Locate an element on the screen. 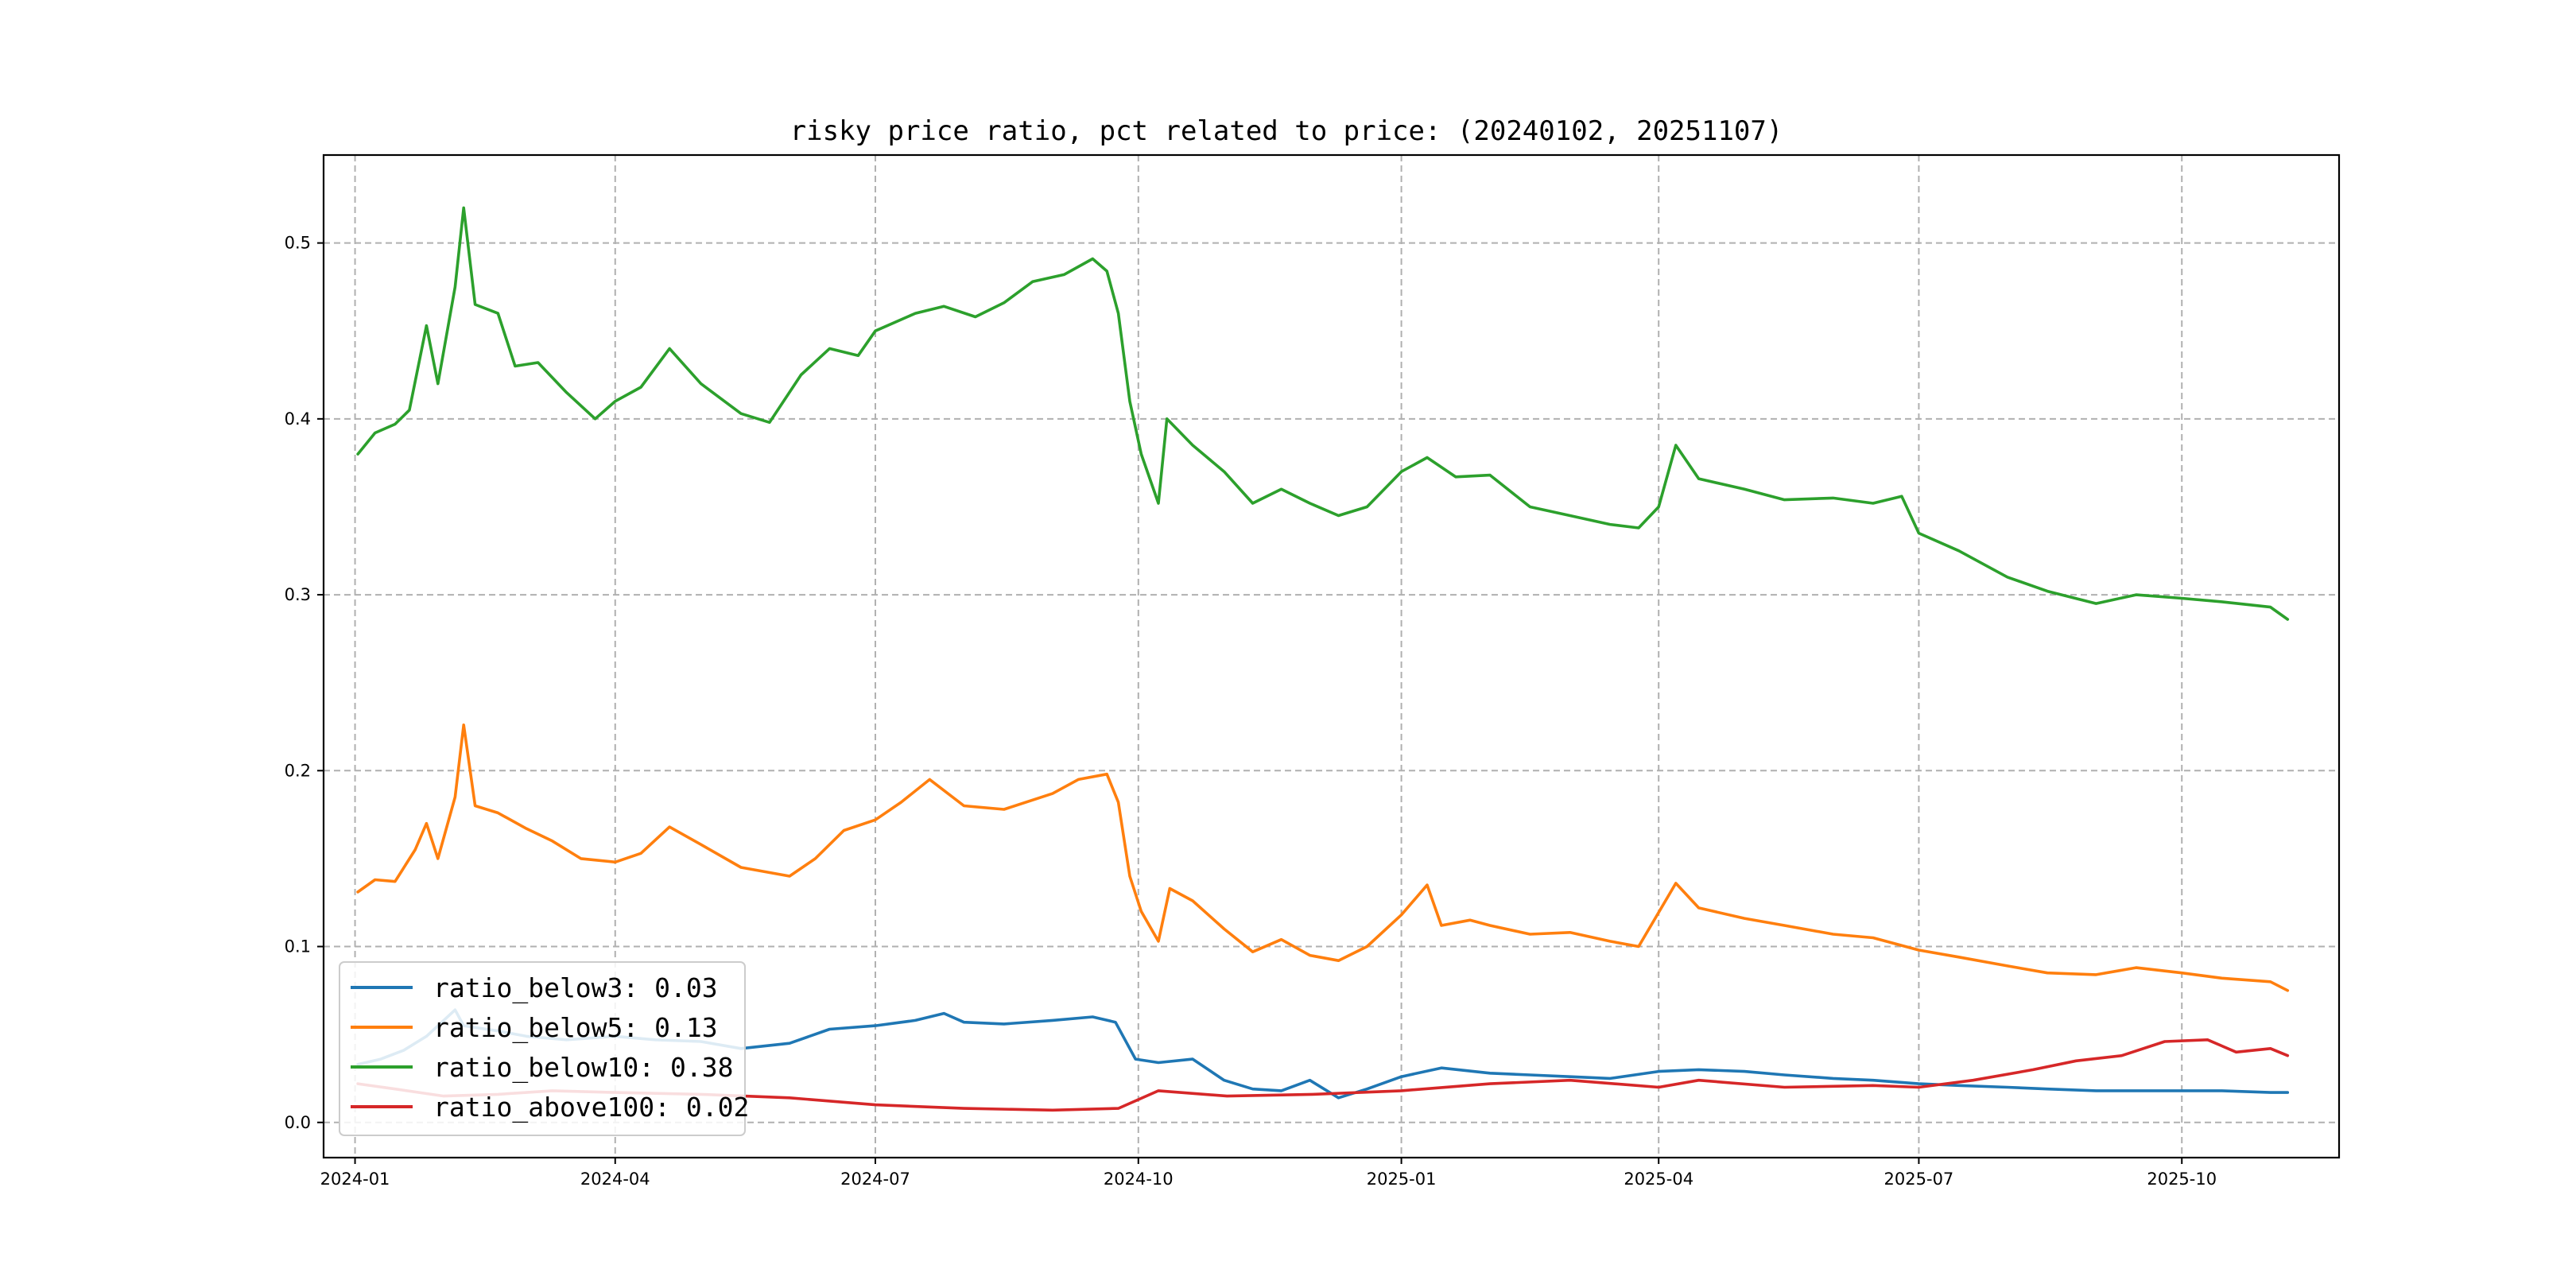 The height and width of the screenshot is (1288, 2576). x-tick-label: 2025-10 is located at coordinates (2182, 1179).